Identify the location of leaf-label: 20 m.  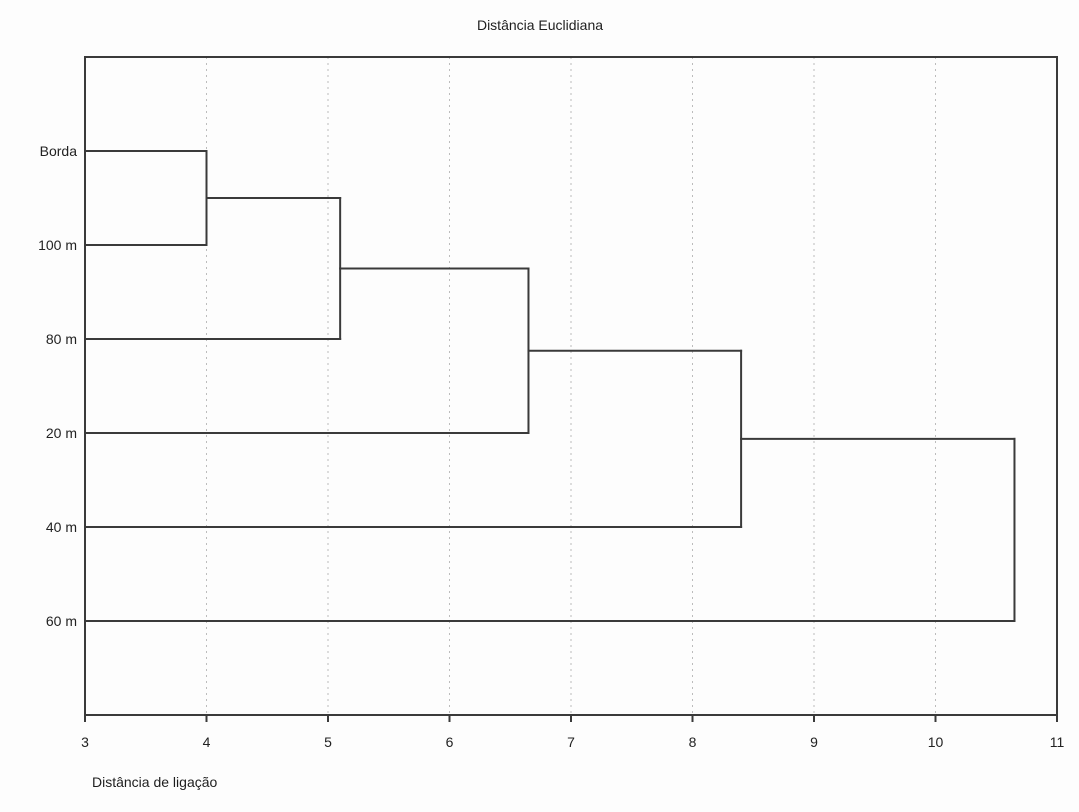
(61, 433).